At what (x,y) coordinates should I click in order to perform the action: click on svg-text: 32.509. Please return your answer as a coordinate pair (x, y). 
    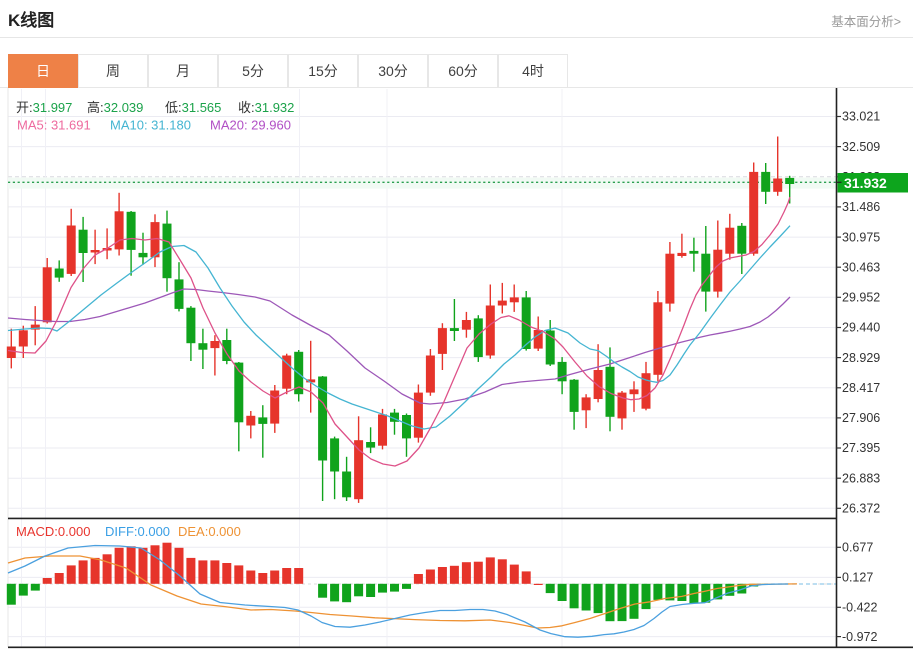
    Looking at the image, I should click on (861, 147).